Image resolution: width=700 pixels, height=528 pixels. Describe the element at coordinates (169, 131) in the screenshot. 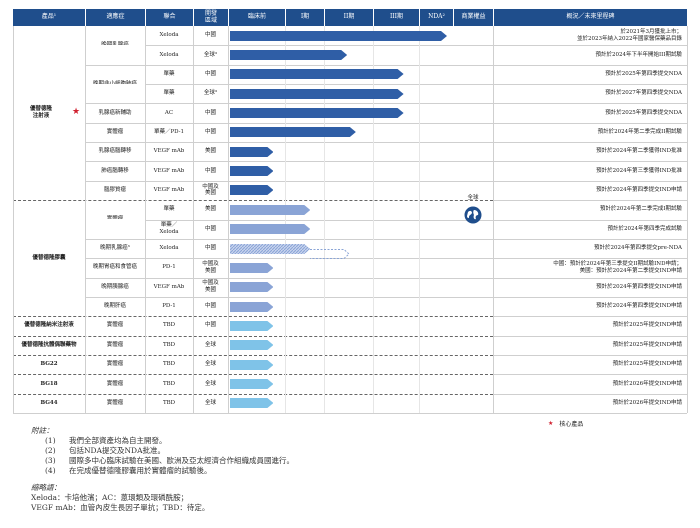

I see `combo-cell: 單藥／PD-1` at that location.